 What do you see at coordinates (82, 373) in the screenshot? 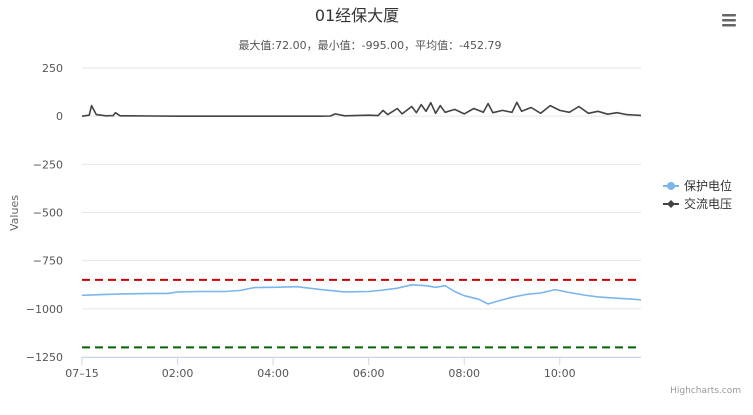
I see `x-tick-label: 07–15` at bounding box center [82, 373].